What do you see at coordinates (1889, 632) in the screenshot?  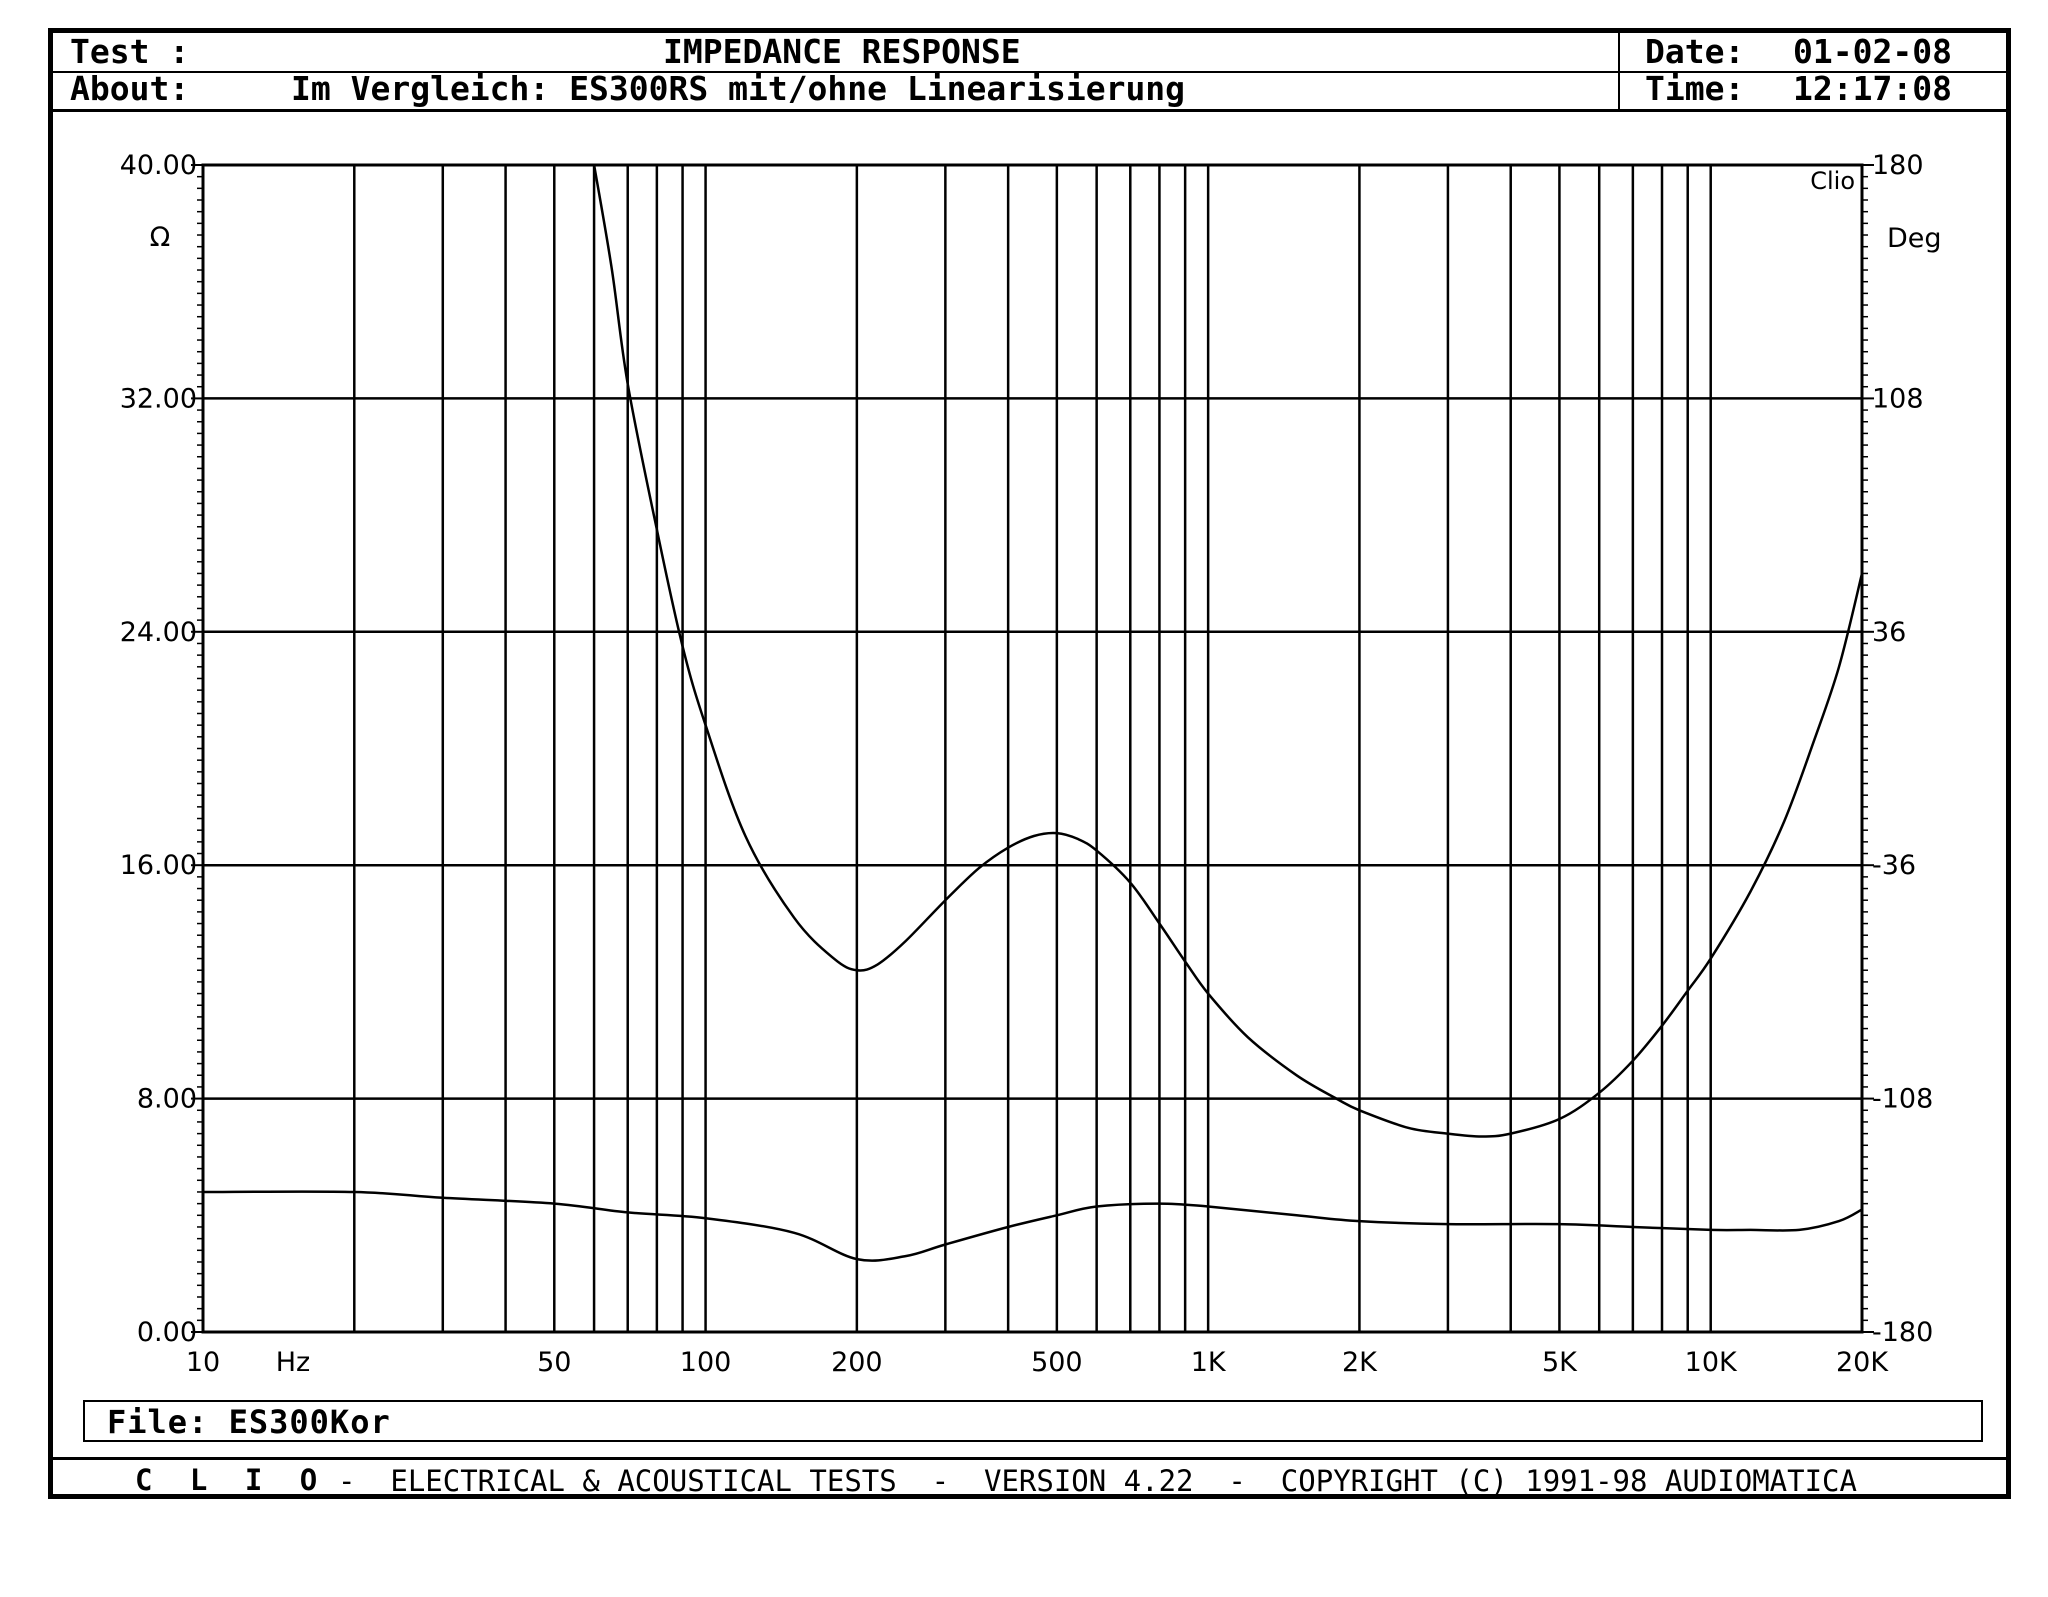 I see `y2-tick-label: 36` at bounding box center [1889, 632].